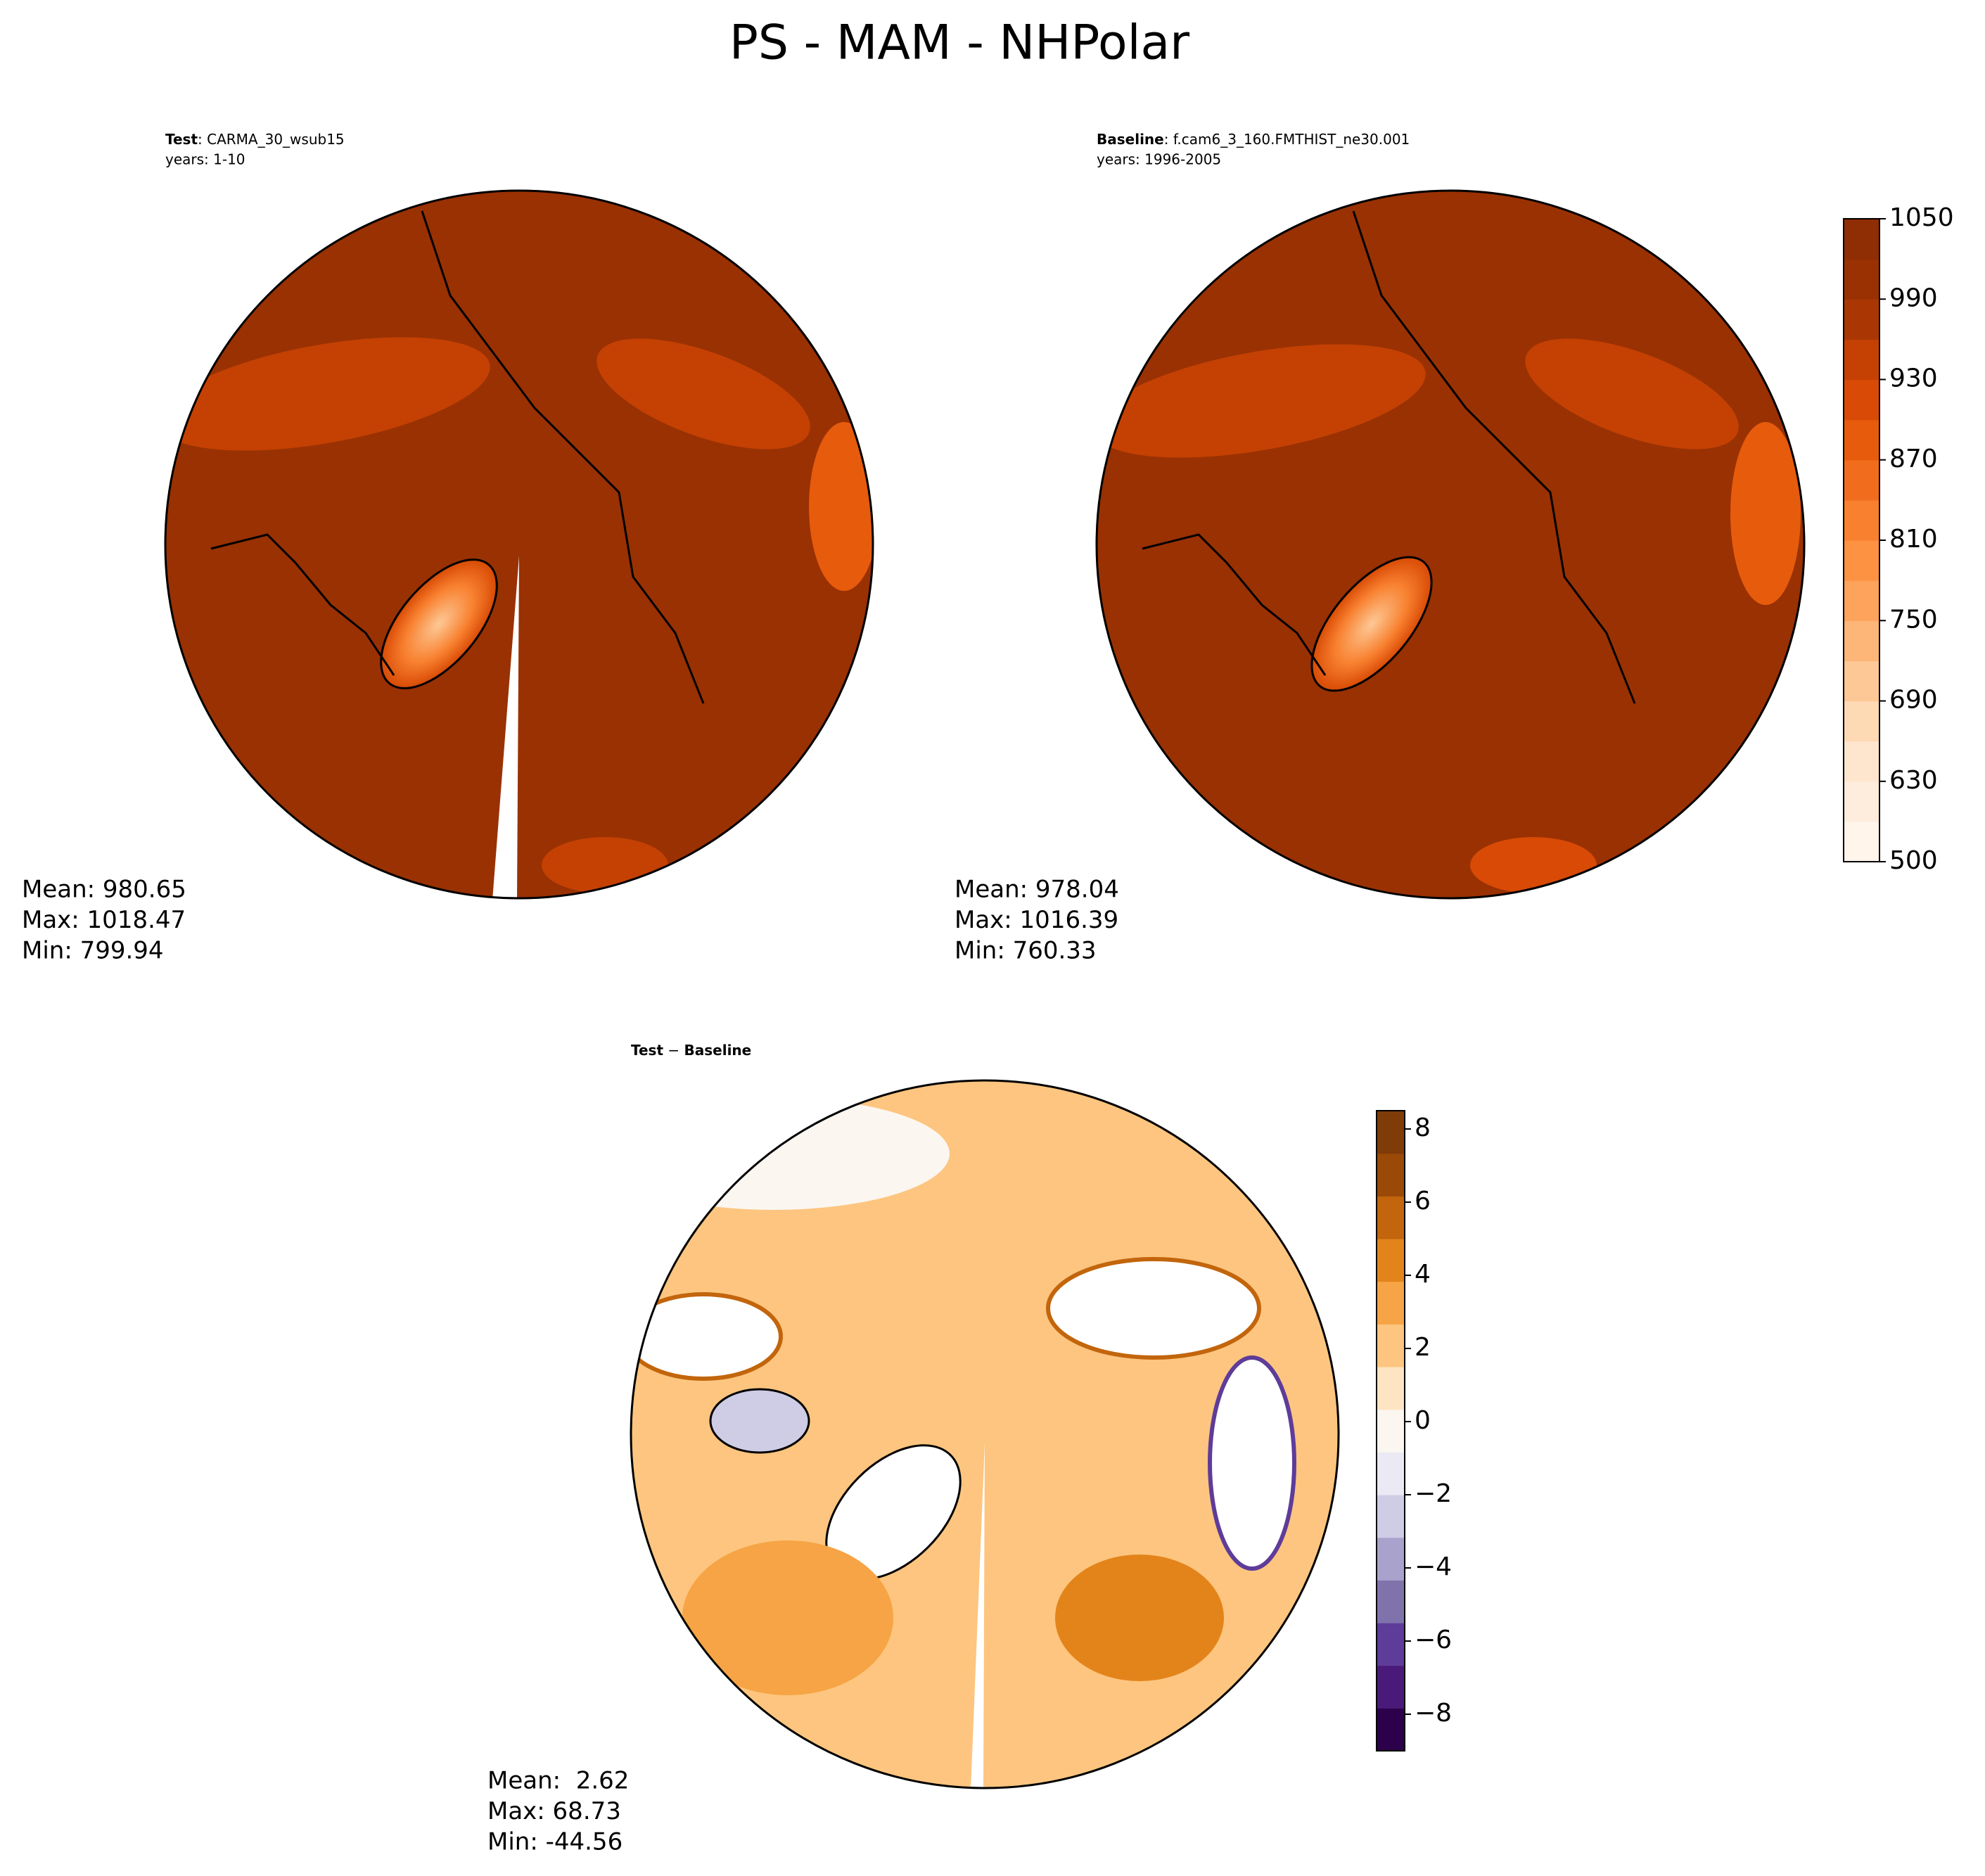 The height and width of the screenshot is (1876, 1985). I want to click on stat-text: Max: 68.73, so click(554, 1811).